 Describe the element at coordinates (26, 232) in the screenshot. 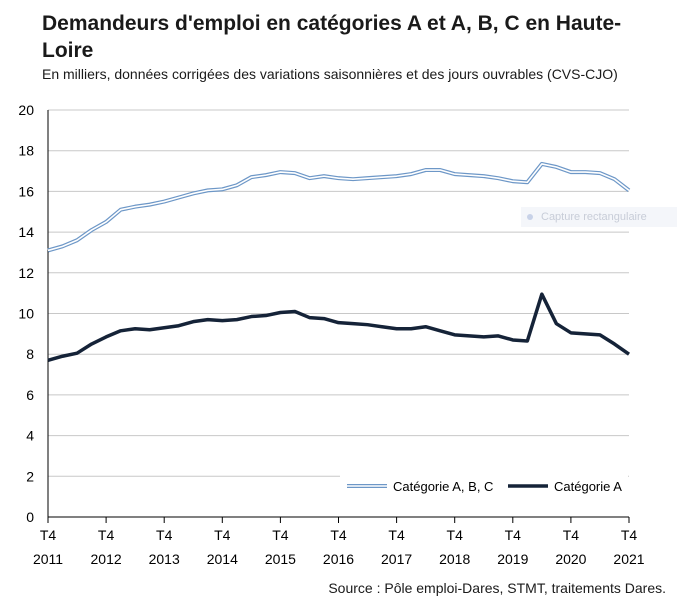

I see `y-tick-label-14: 14` at that location.